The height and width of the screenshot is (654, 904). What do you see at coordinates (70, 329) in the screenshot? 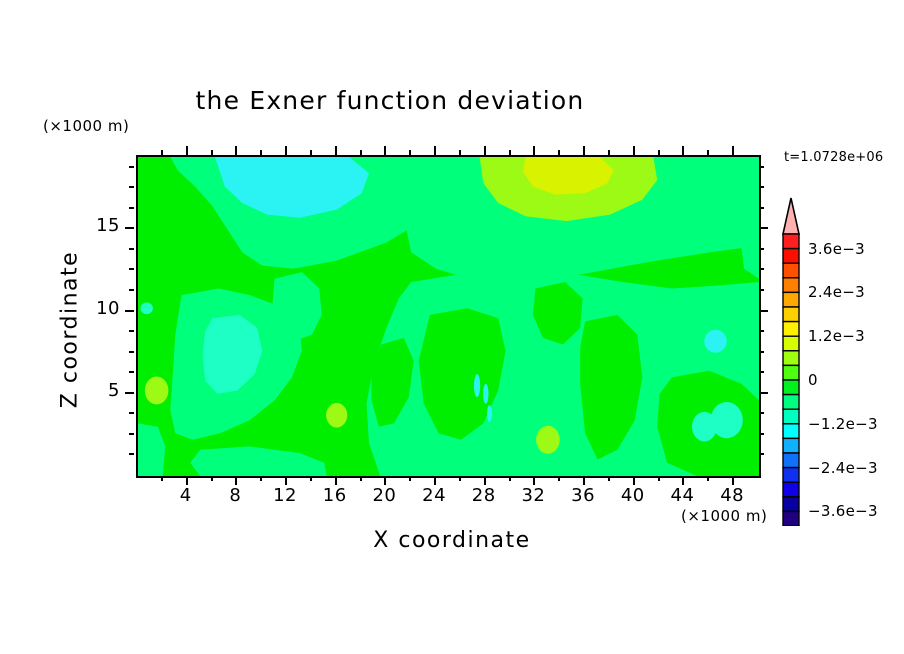
I see `y-axis-title: Z coordinate` at bounding box center [70, 329].